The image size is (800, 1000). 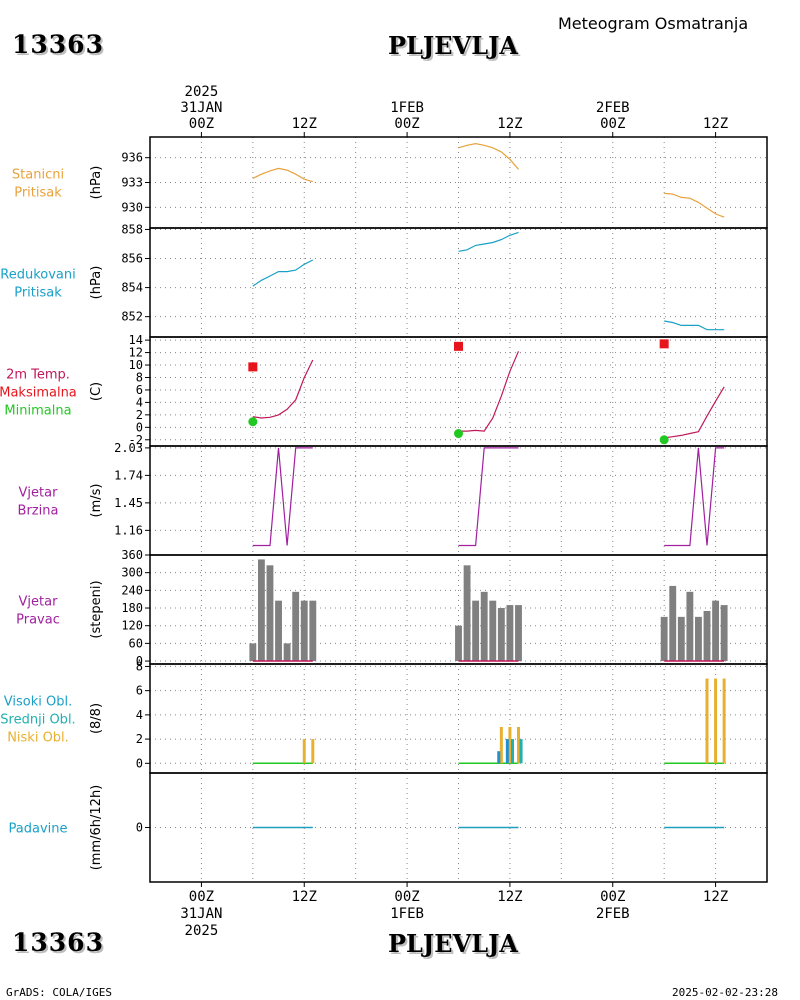 What do you see at coordinates (407, 914) in the screenshot?
I see `x-tick-label-bottom: 1FEB` at bounding box center [407, 914].